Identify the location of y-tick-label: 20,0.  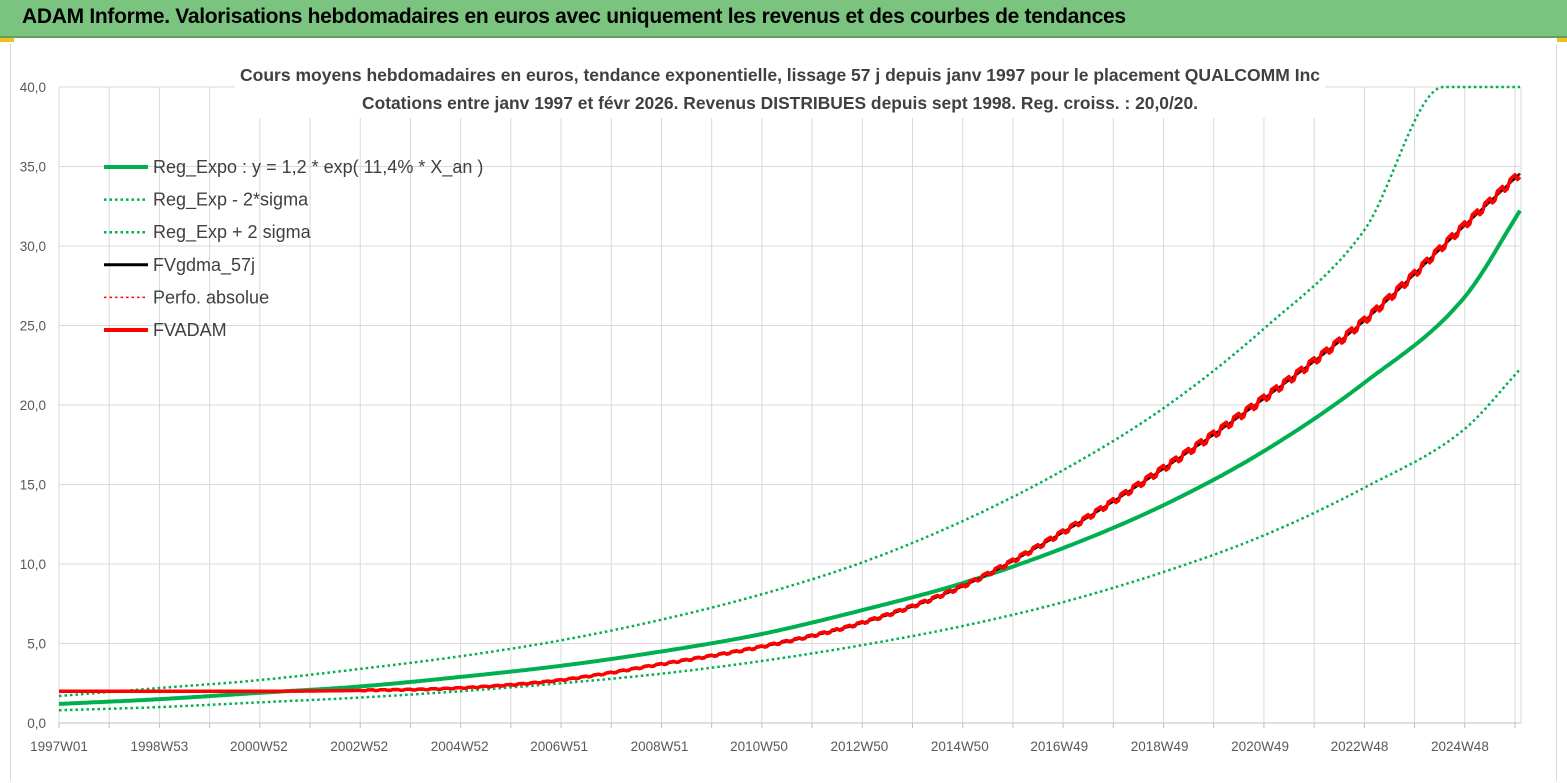
(33, 405).